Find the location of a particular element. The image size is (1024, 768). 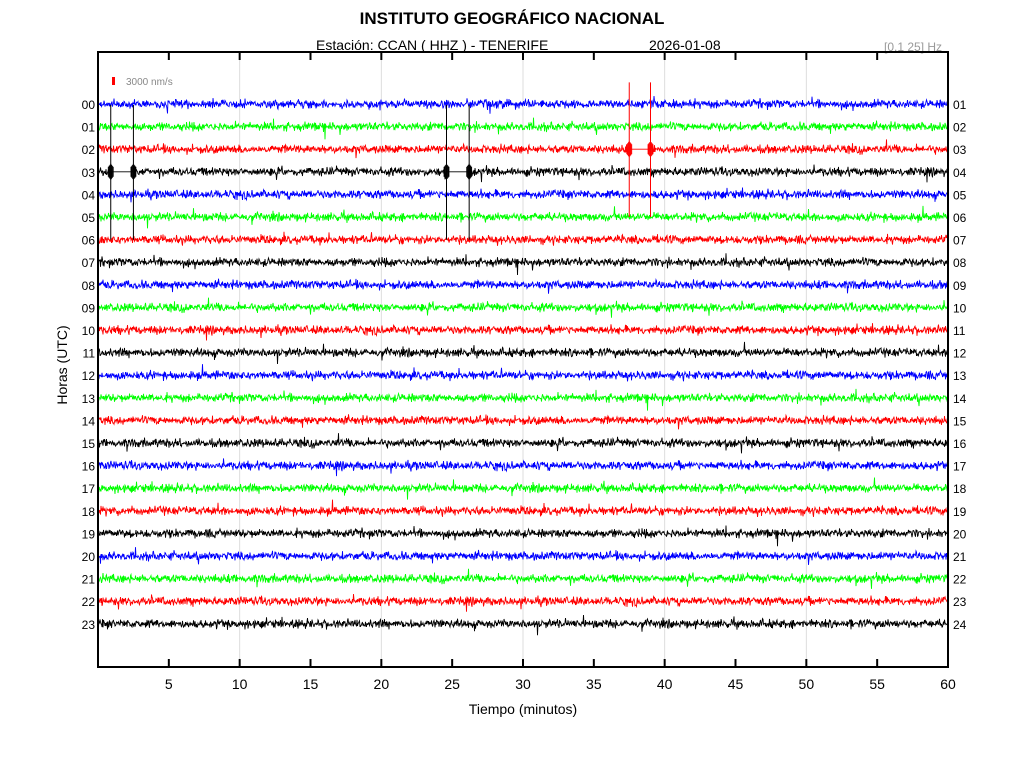

hour-label-left: 19 is located at coordinates (89, 534).